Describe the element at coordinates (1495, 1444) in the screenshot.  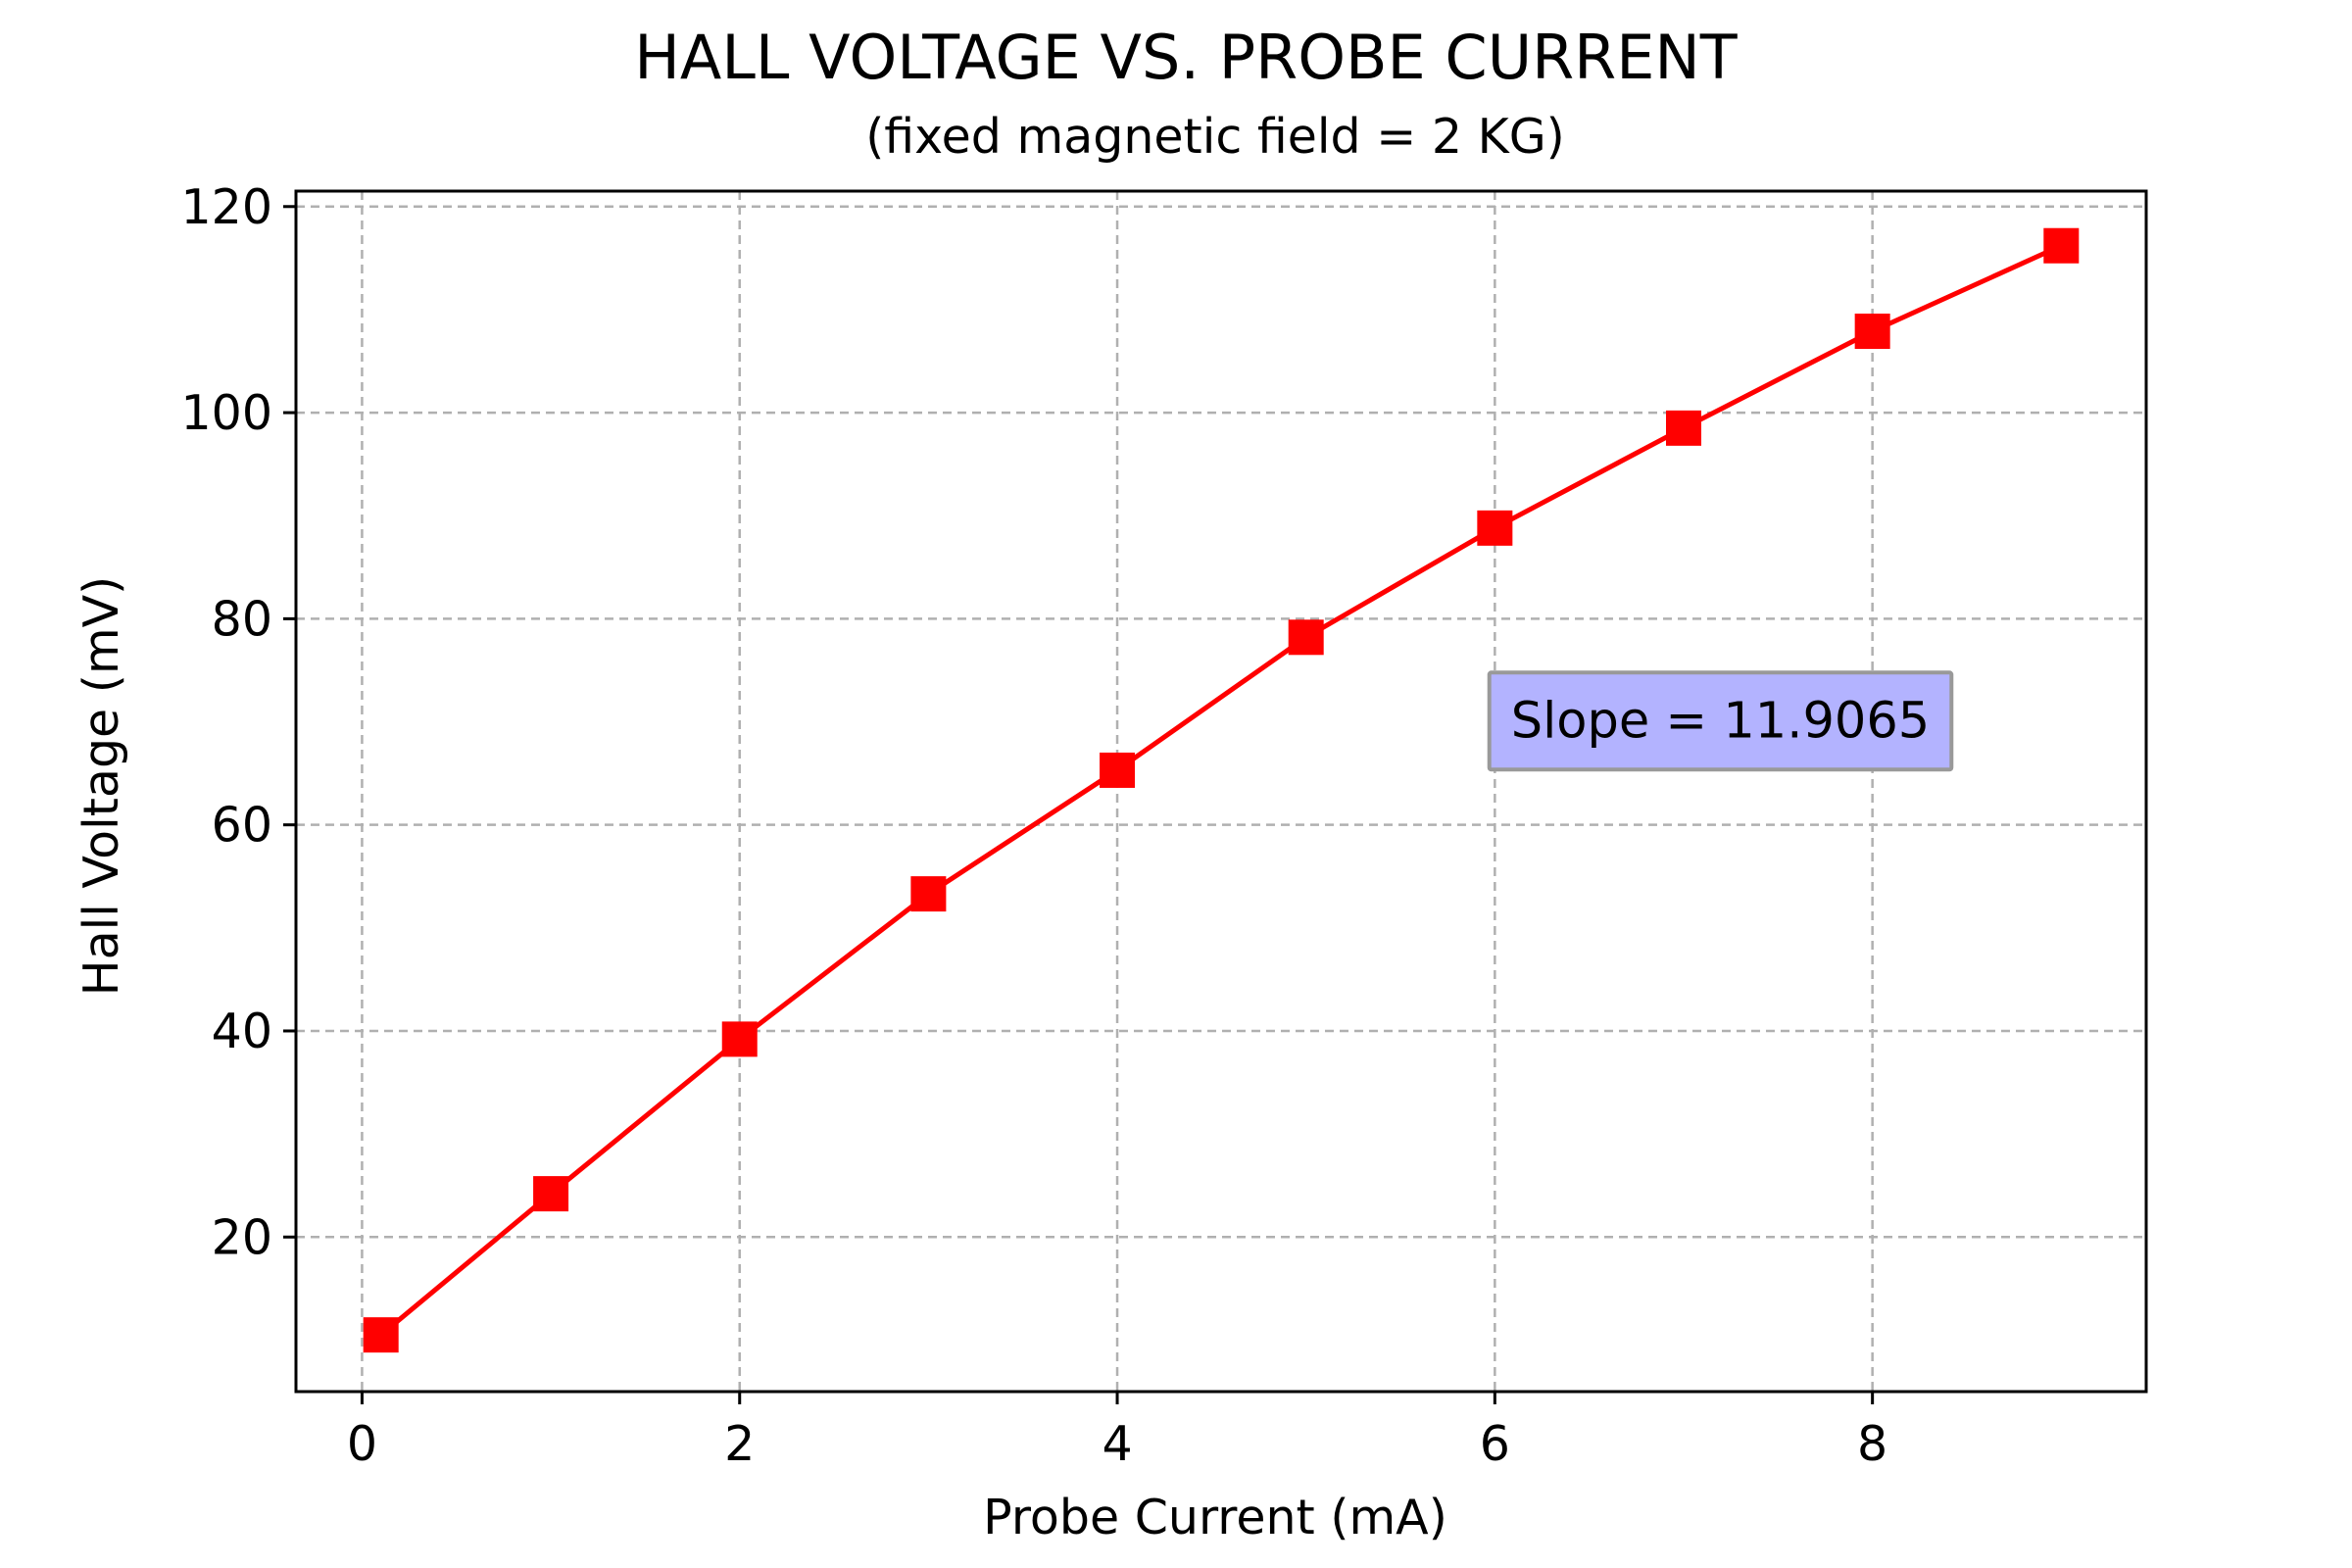
I see `x-tick-label: 6` at that location.